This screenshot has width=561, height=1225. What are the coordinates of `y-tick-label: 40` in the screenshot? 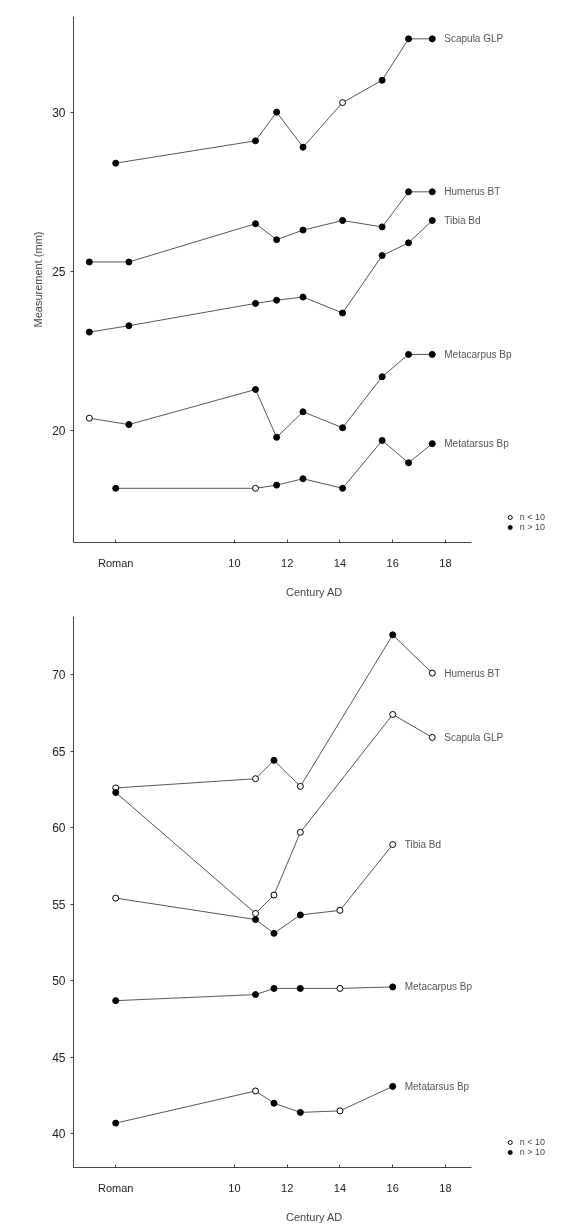 It's located at (59, 1134).